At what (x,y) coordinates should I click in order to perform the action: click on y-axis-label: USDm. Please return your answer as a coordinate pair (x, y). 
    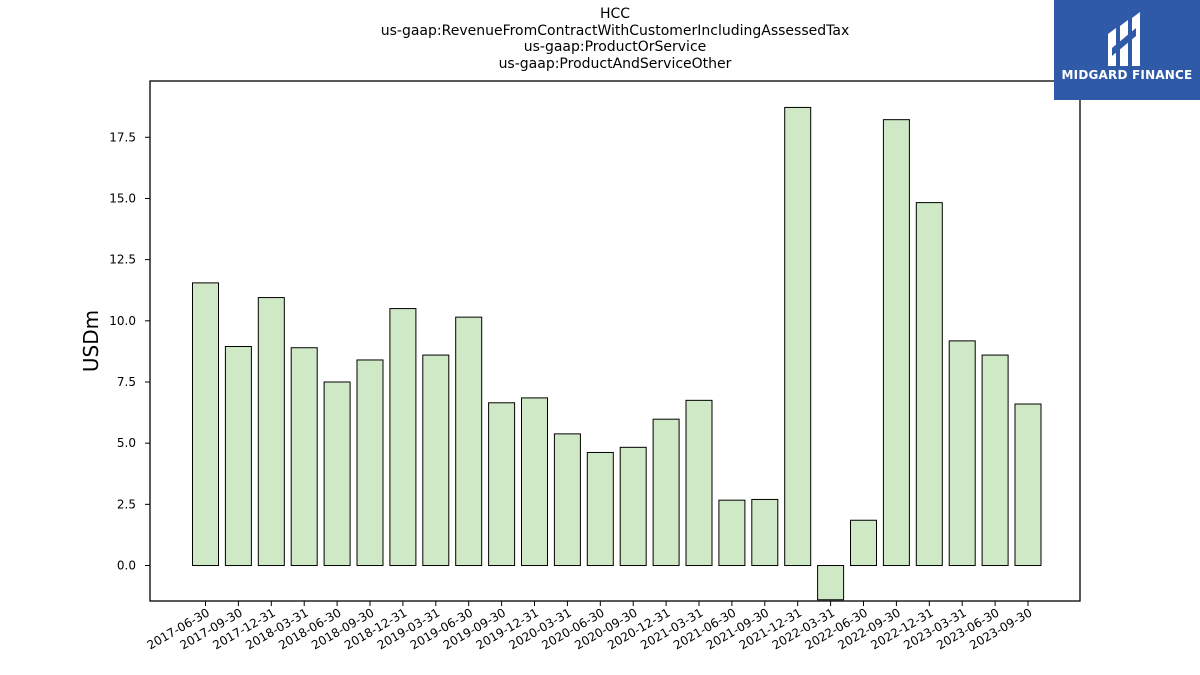
    Looking at the image, I should click on (91, 341).